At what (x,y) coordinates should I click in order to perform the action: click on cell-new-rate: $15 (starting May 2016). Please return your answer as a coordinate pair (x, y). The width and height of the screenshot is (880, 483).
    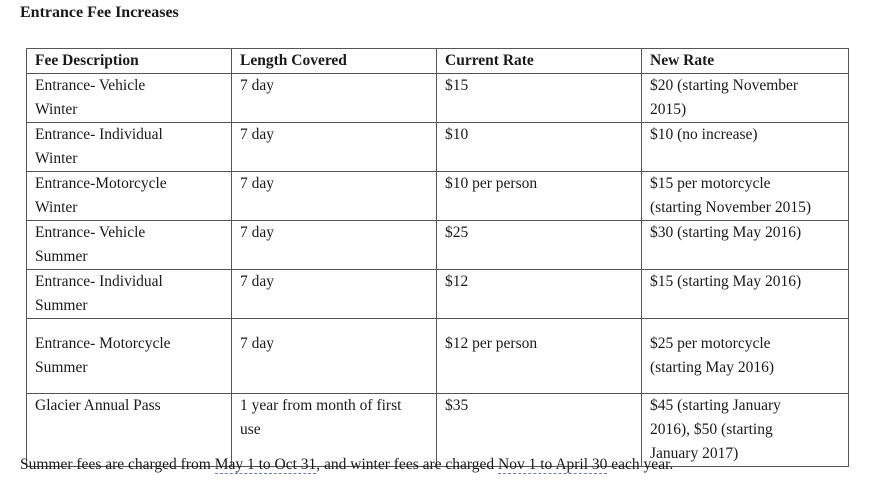
    Looking at the image, I should click on (745, 294).